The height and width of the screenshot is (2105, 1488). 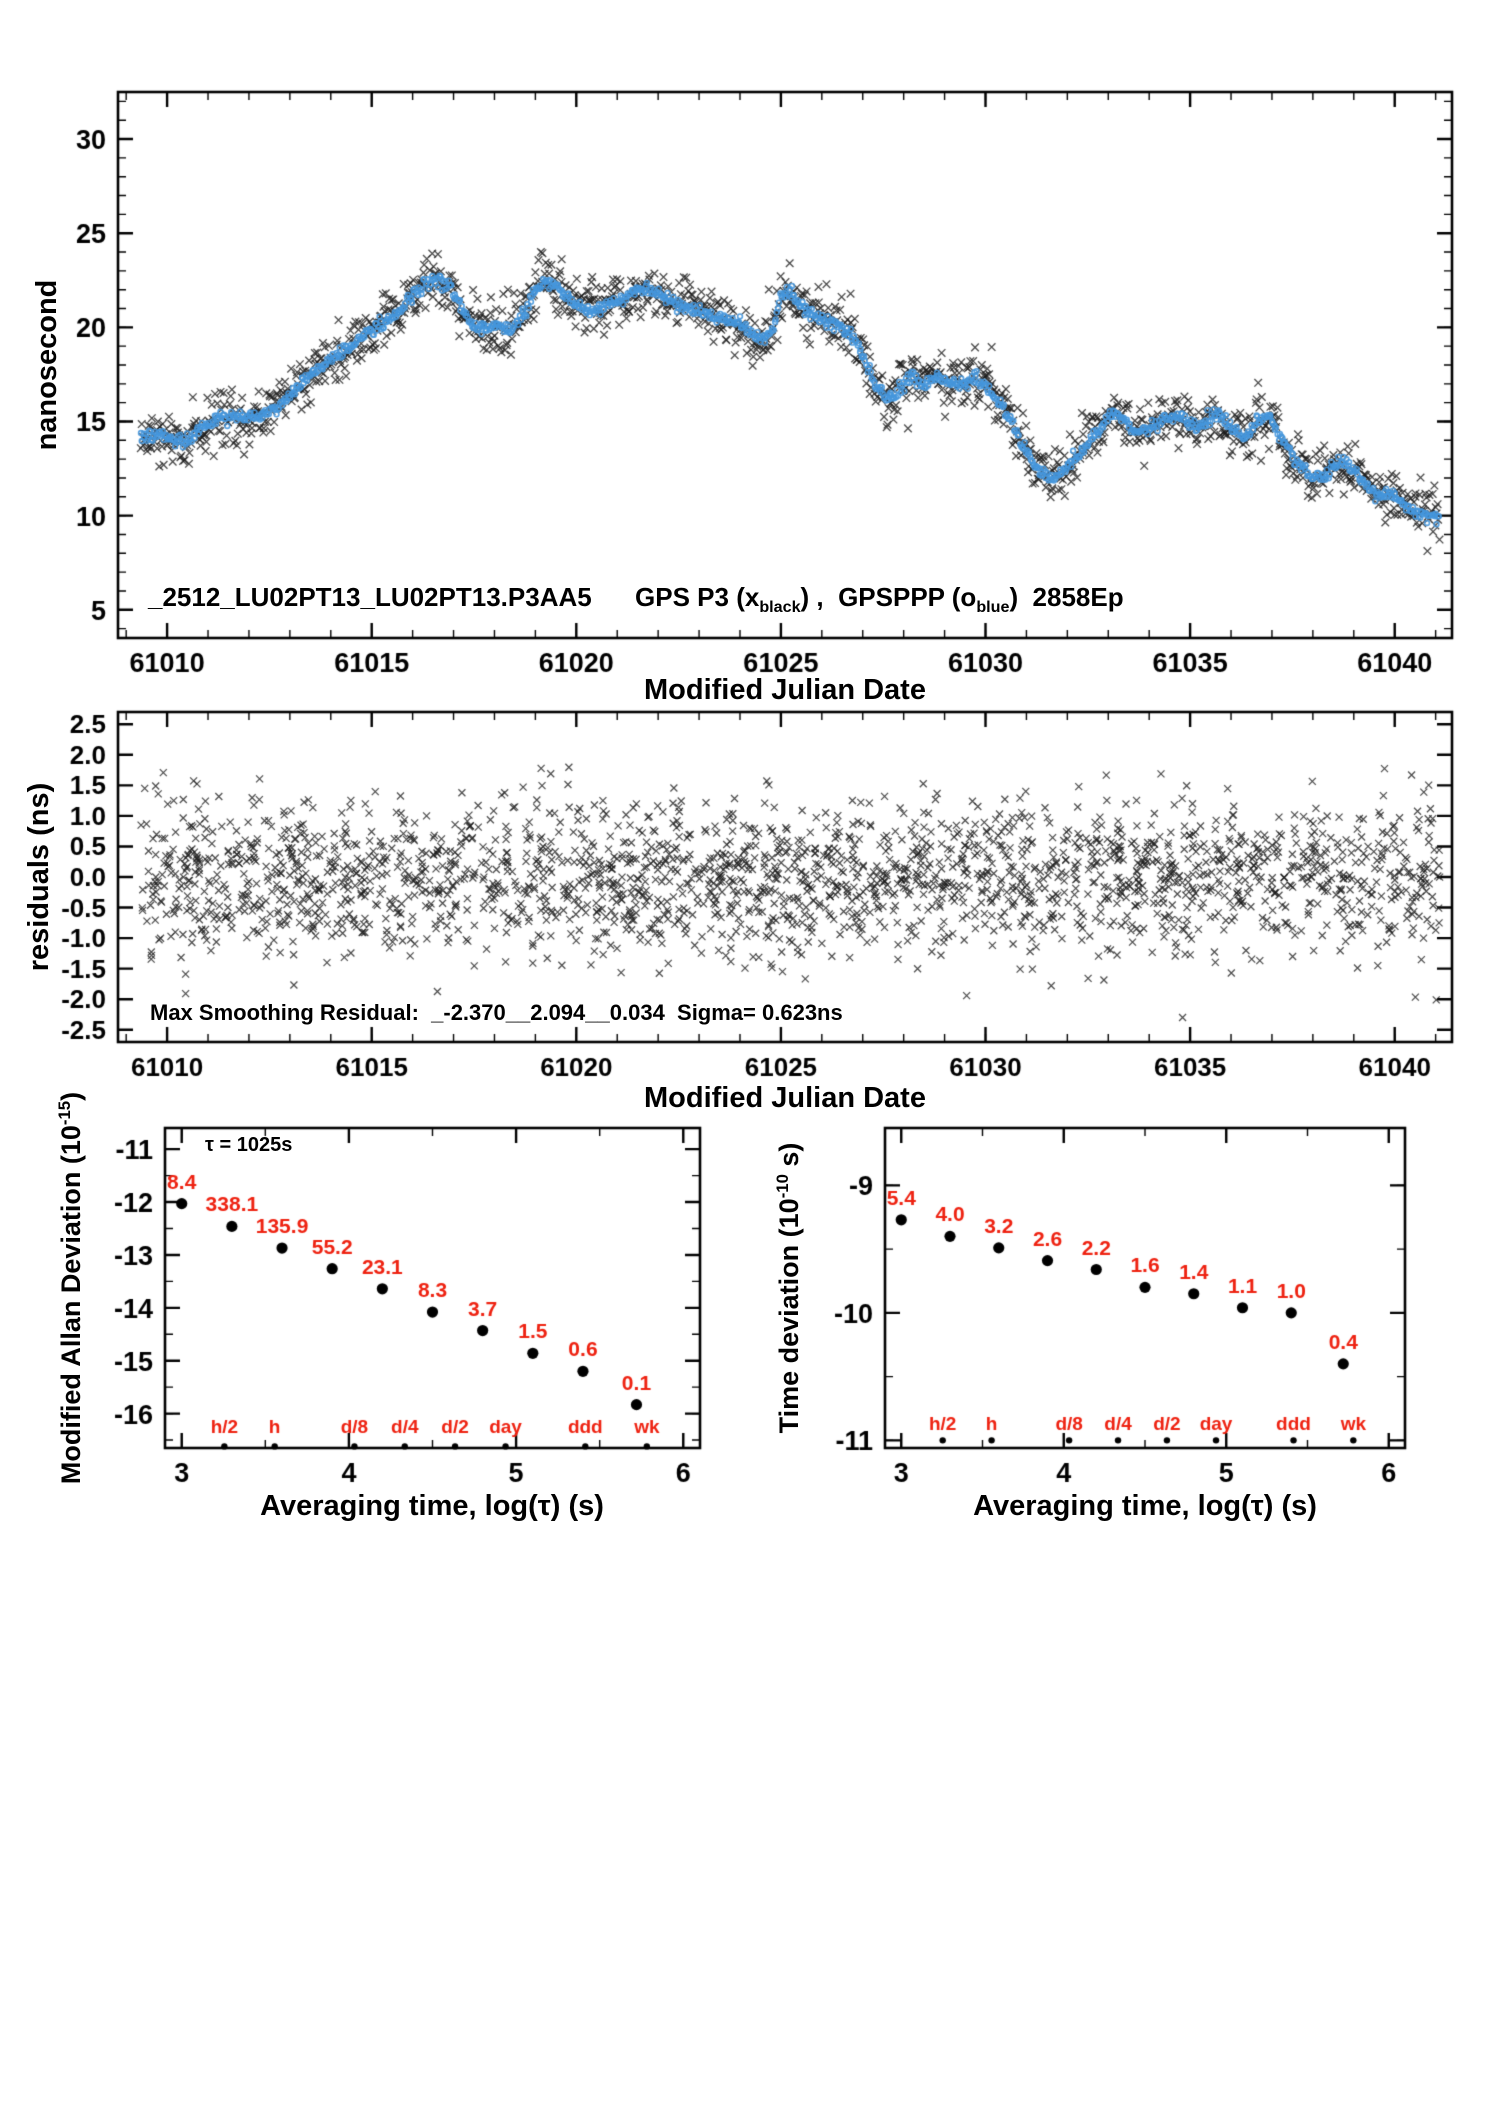 I want to click on mdev-y-title-close: ), so click(x=71, y=1096).